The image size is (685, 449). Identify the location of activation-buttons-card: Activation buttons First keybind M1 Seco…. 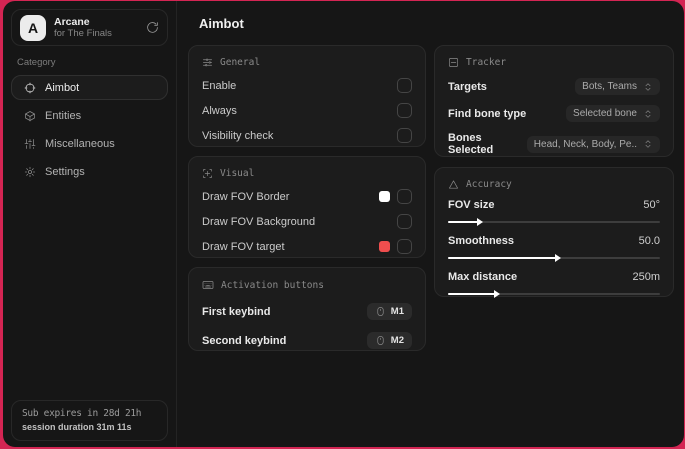
(307, 309).